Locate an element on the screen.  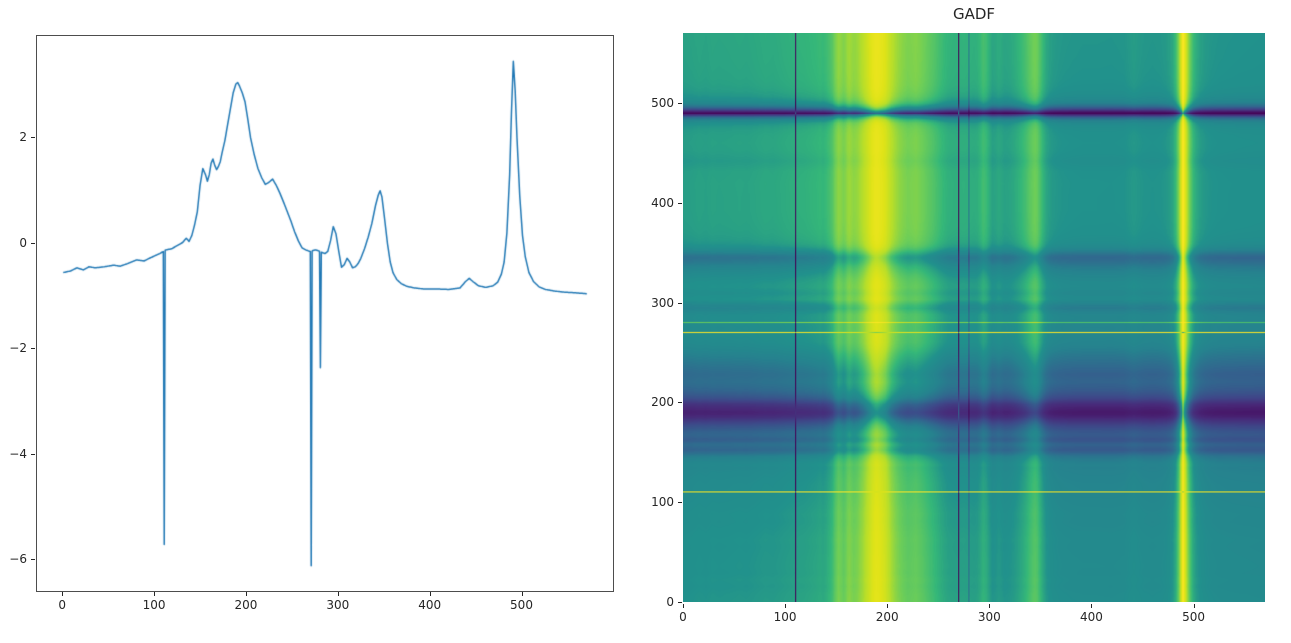
y-tick-label: 500 is located at coordinates (662, 102).